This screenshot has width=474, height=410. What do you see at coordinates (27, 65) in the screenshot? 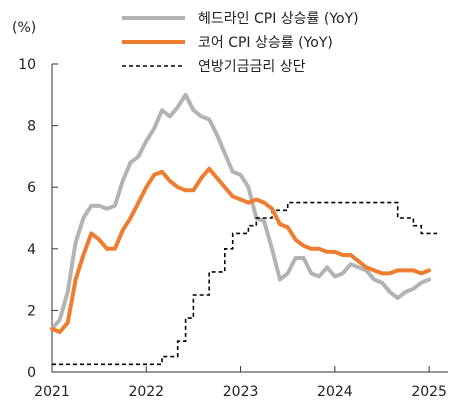
I see `y-tick-label: 10` at bounding box center [27, 65].